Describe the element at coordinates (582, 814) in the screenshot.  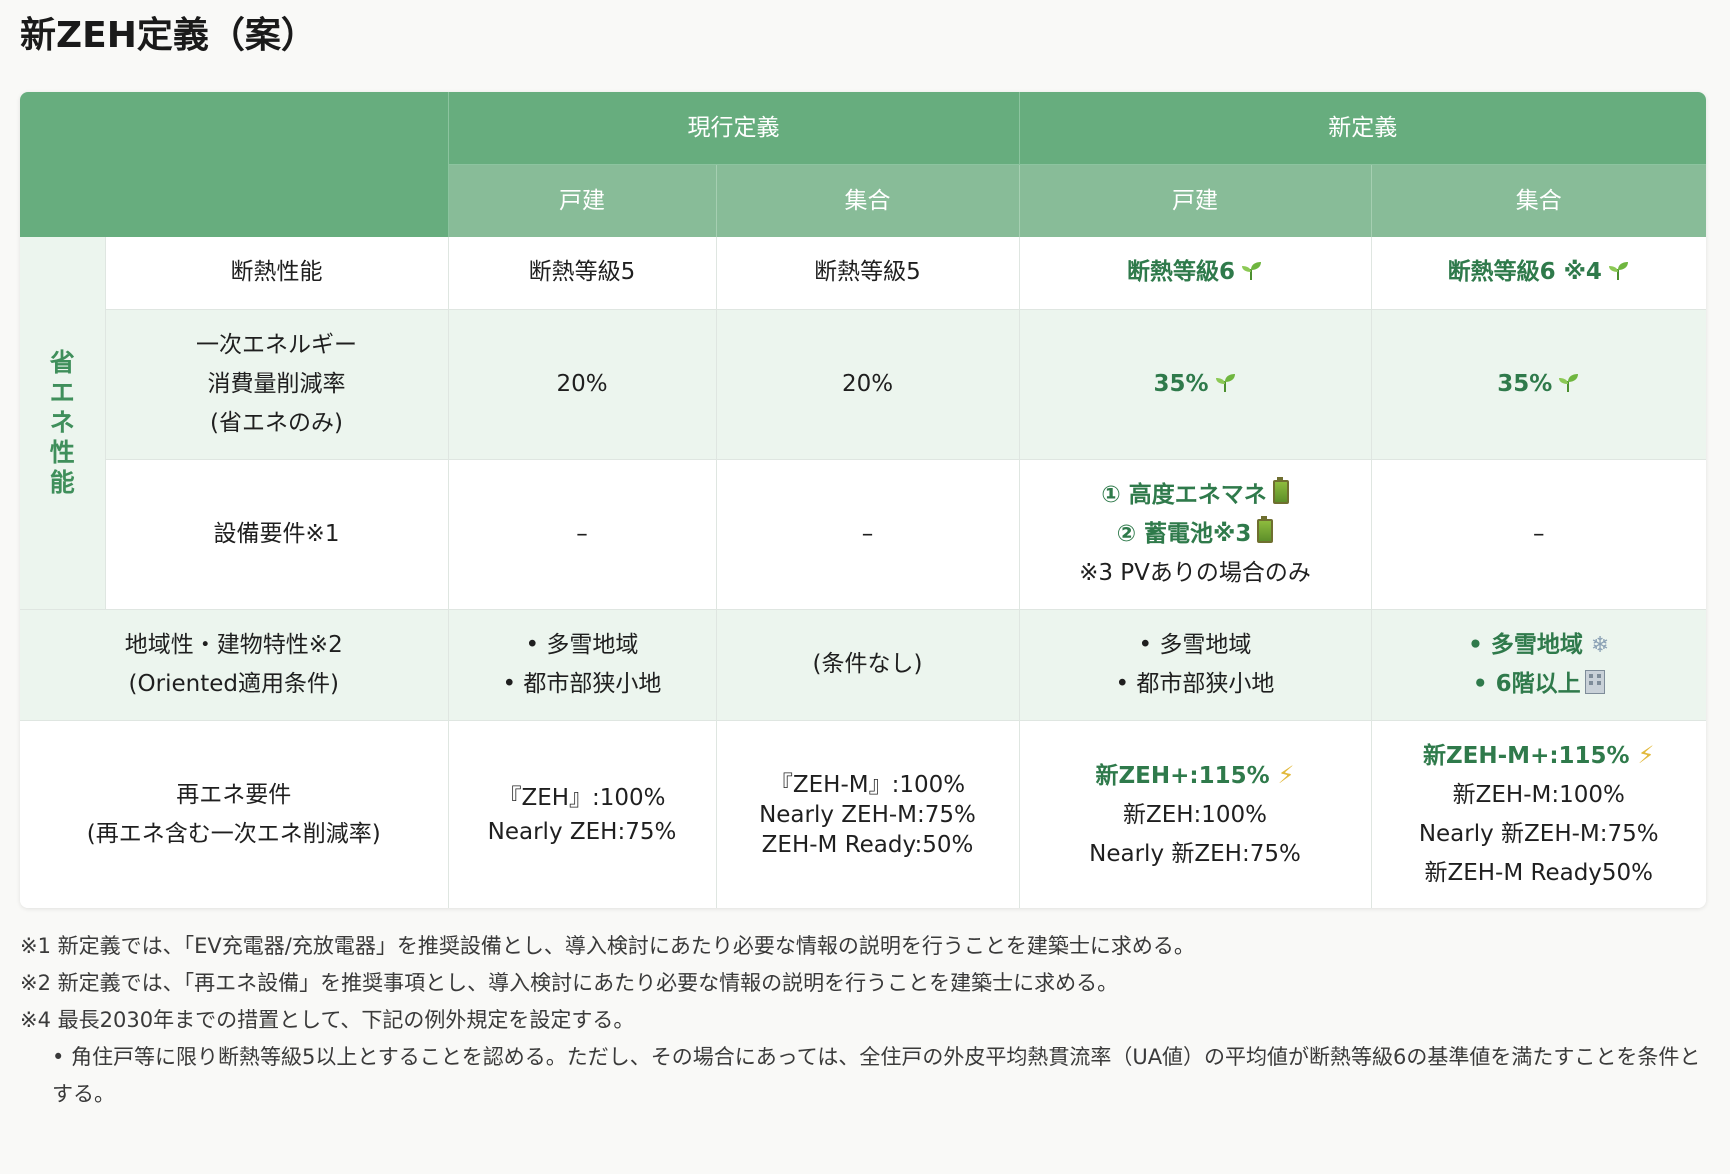
I see `cell-renewable-current-detached: 『ZEH』:100% Nearly ZEH:75%` at that location.